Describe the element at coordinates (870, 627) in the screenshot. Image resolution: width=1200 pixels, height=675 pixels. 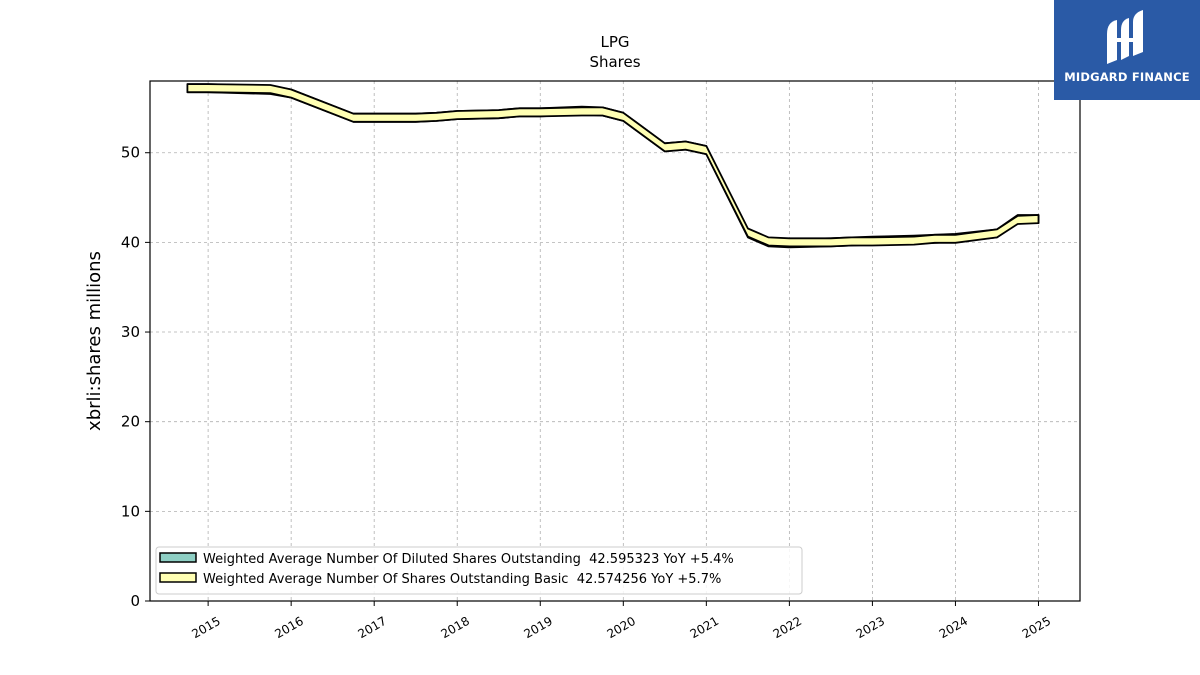
I see `x-tick-label: 2023` at that location.